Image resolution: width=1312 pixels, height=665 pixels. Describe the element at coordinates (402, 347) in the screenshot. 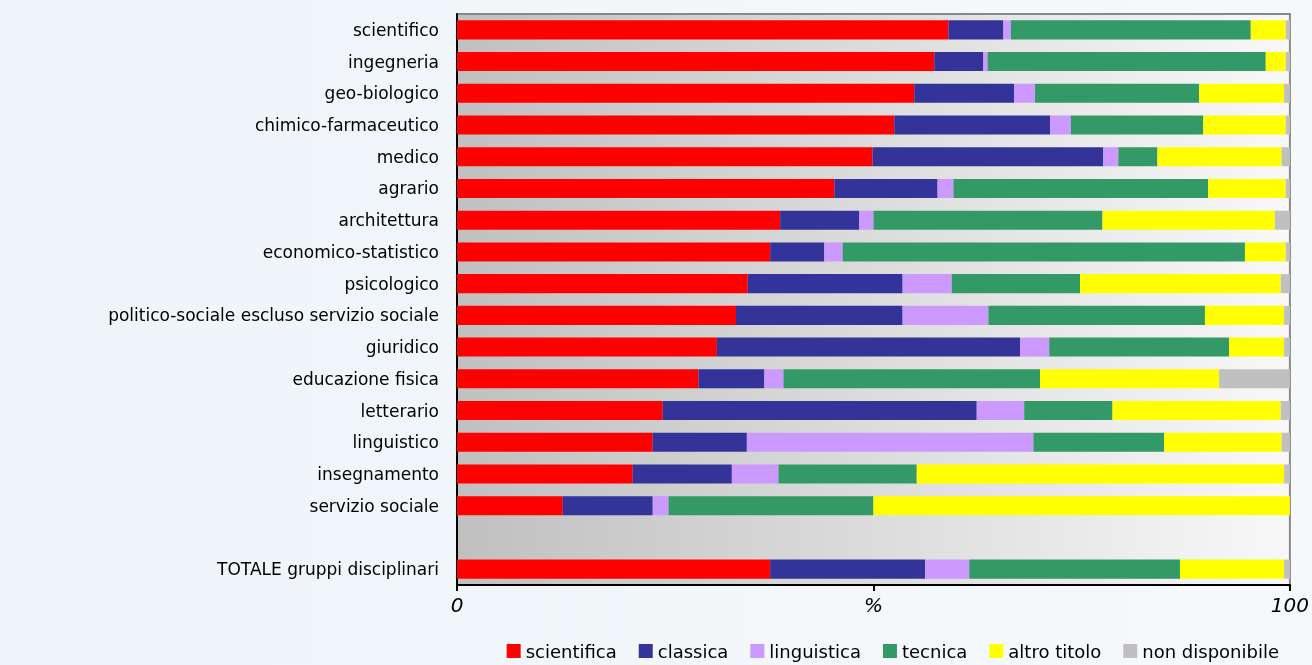

I see `y-tick-label: giuridico` at that location.